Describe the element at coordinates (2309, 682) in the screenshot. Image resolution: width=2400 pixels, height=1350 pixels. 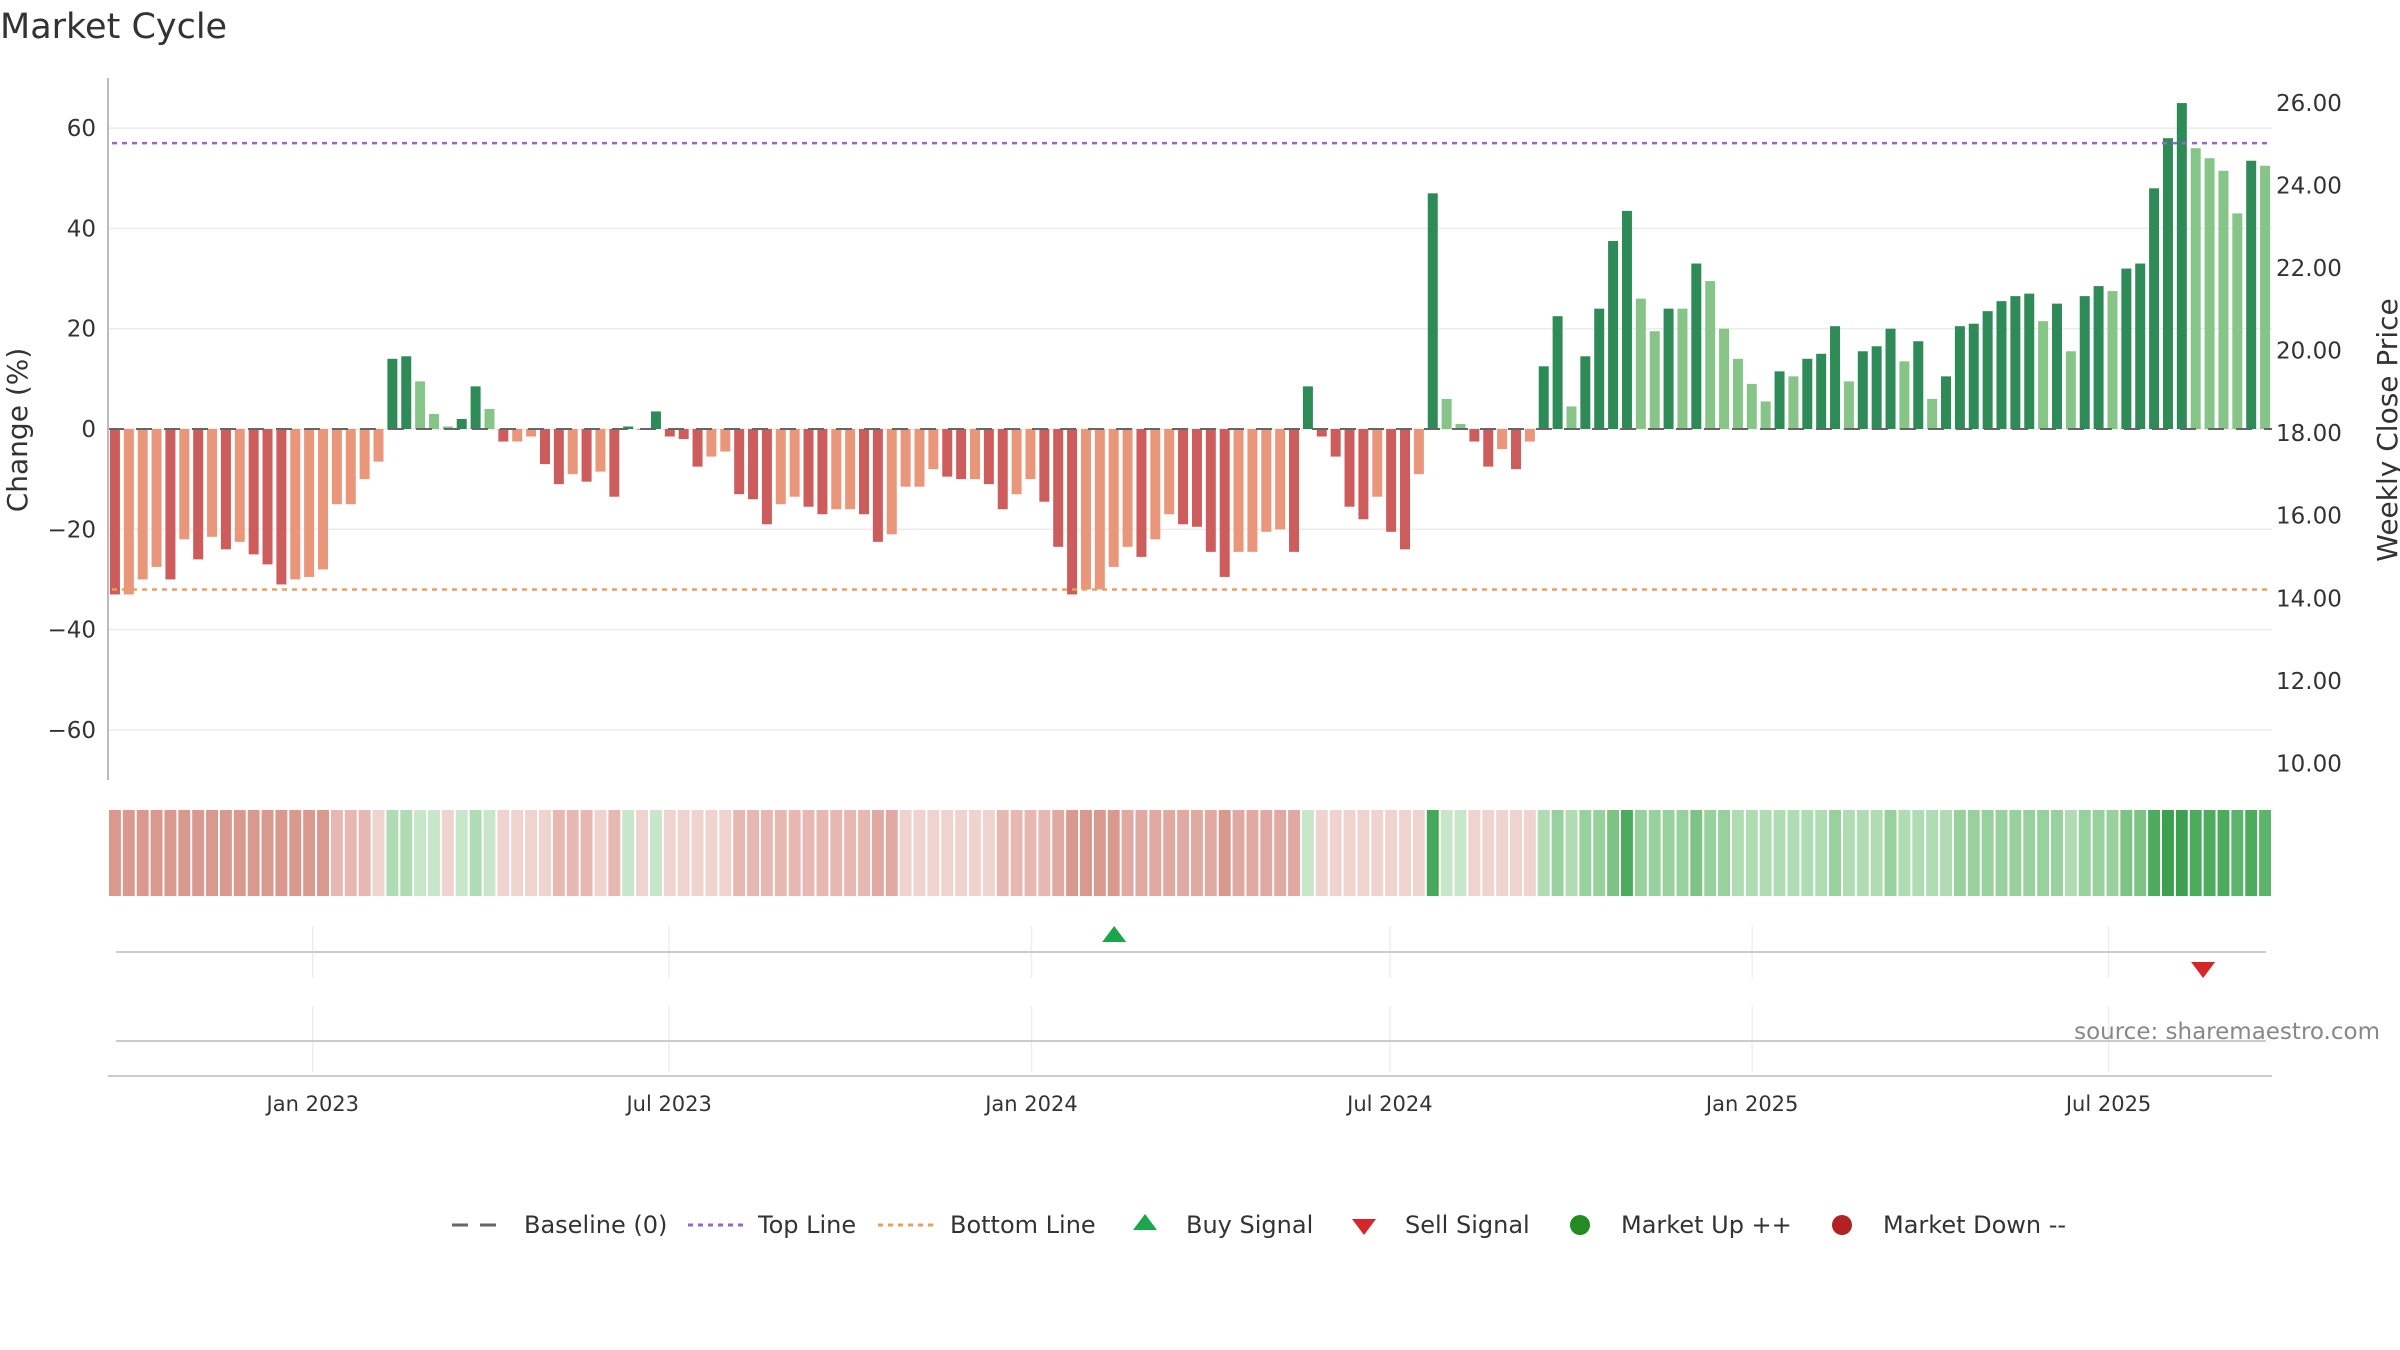
I see `y2-tick-label: 12.00` at that location.